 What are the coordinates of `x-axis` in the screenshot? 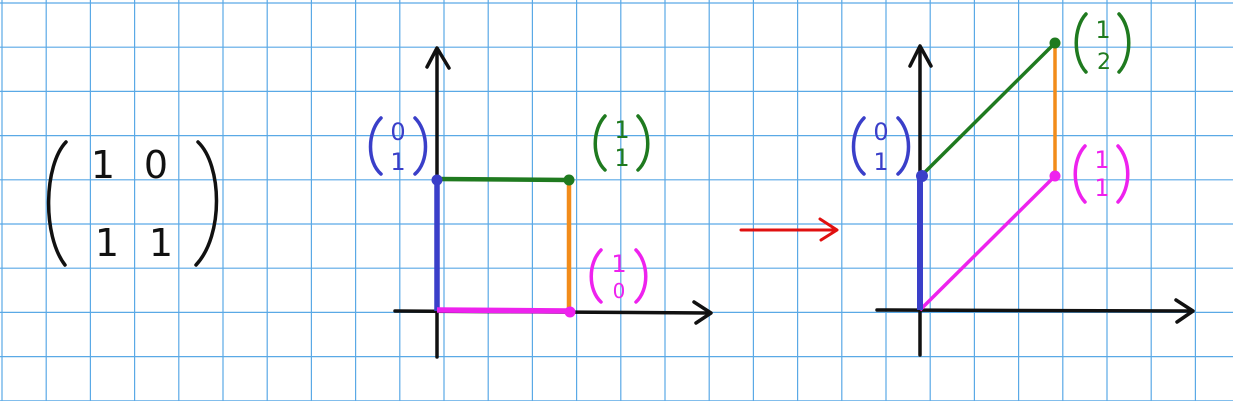 It's located at (1034, 310).